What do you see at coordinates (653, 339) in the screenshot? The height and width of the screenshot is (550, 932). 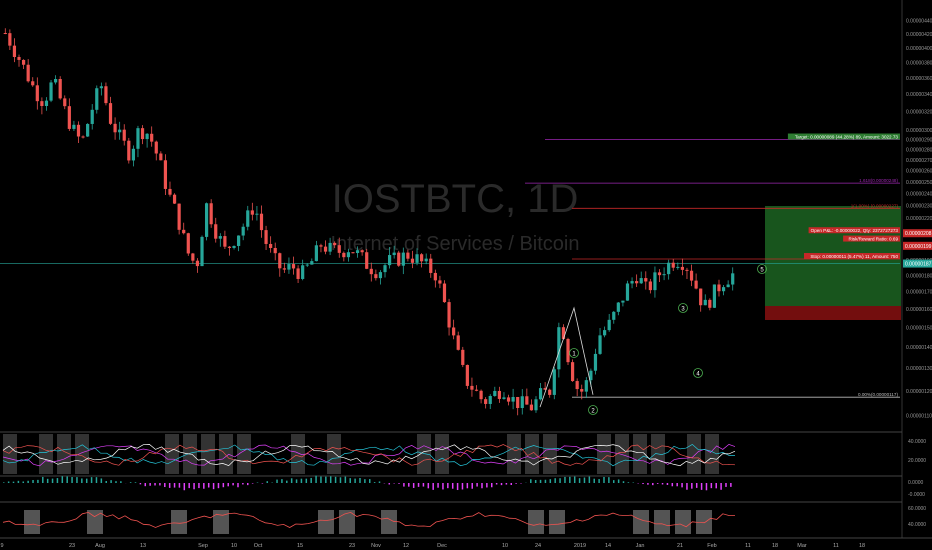 I see `wave-labels: 1 2 3 4 5` at bounding box center [653, 339].